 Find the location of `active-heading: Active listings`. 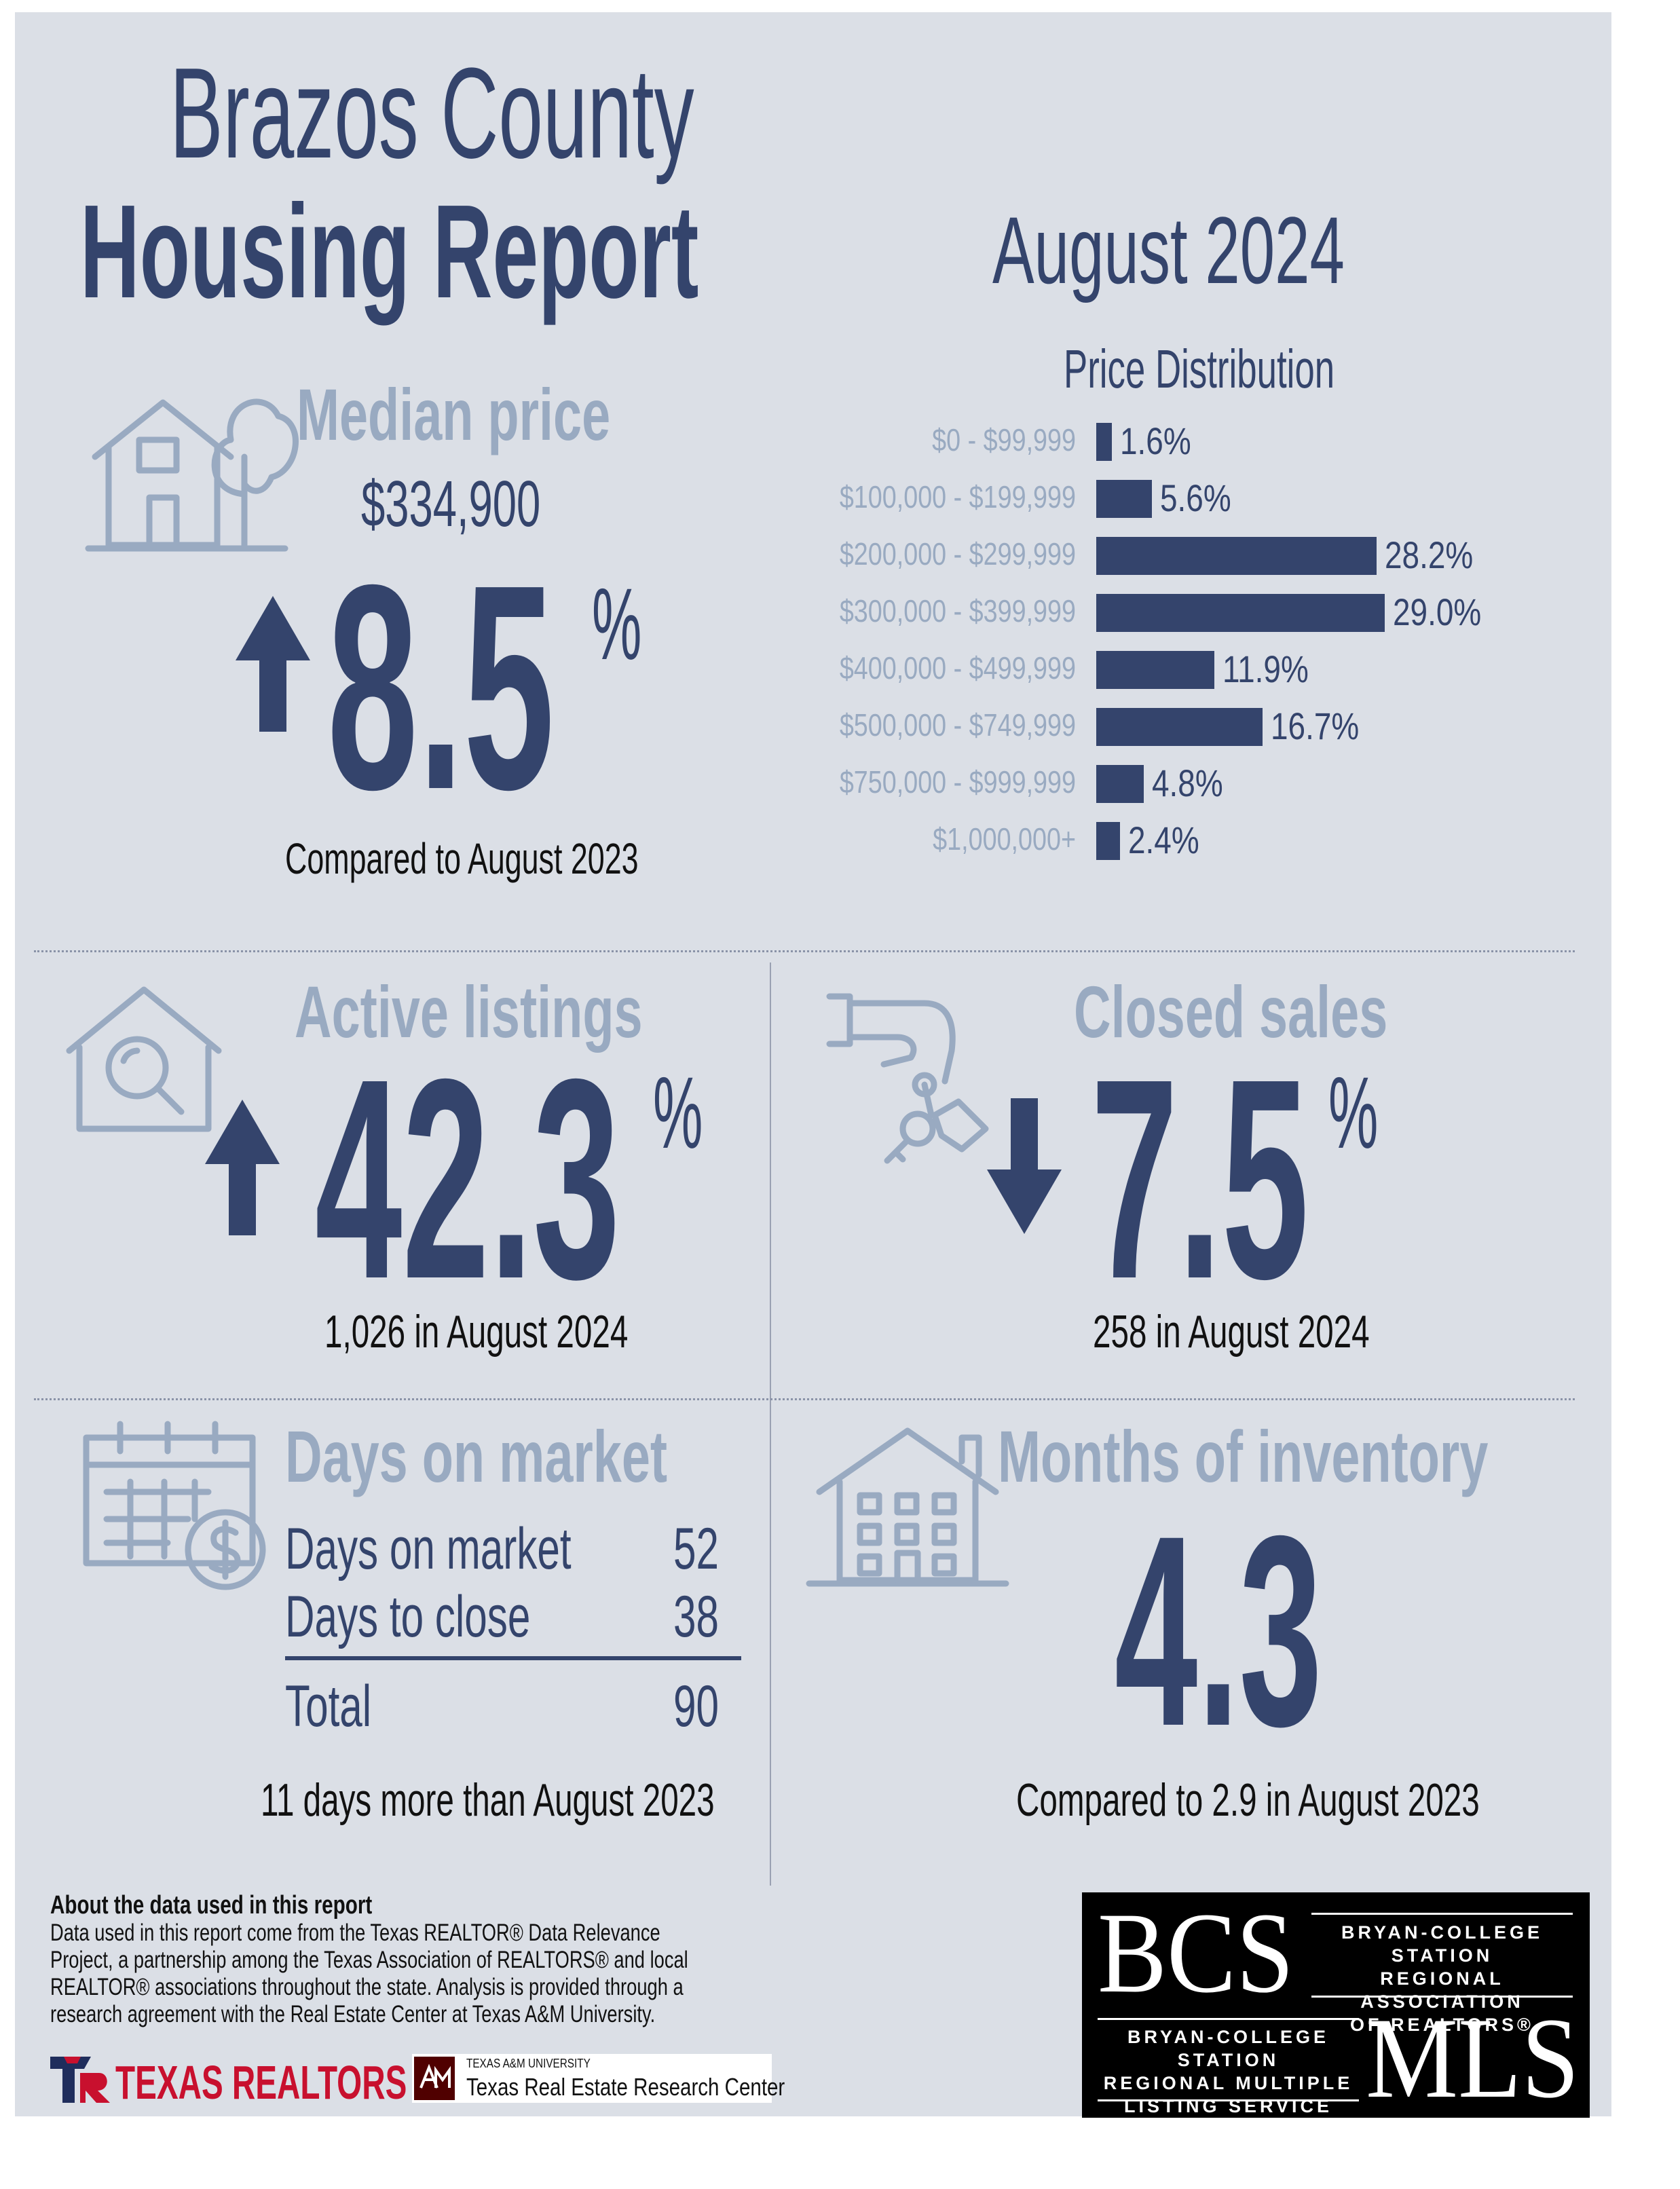

active-heading: Active listings is located at coordinates (469, 1012).